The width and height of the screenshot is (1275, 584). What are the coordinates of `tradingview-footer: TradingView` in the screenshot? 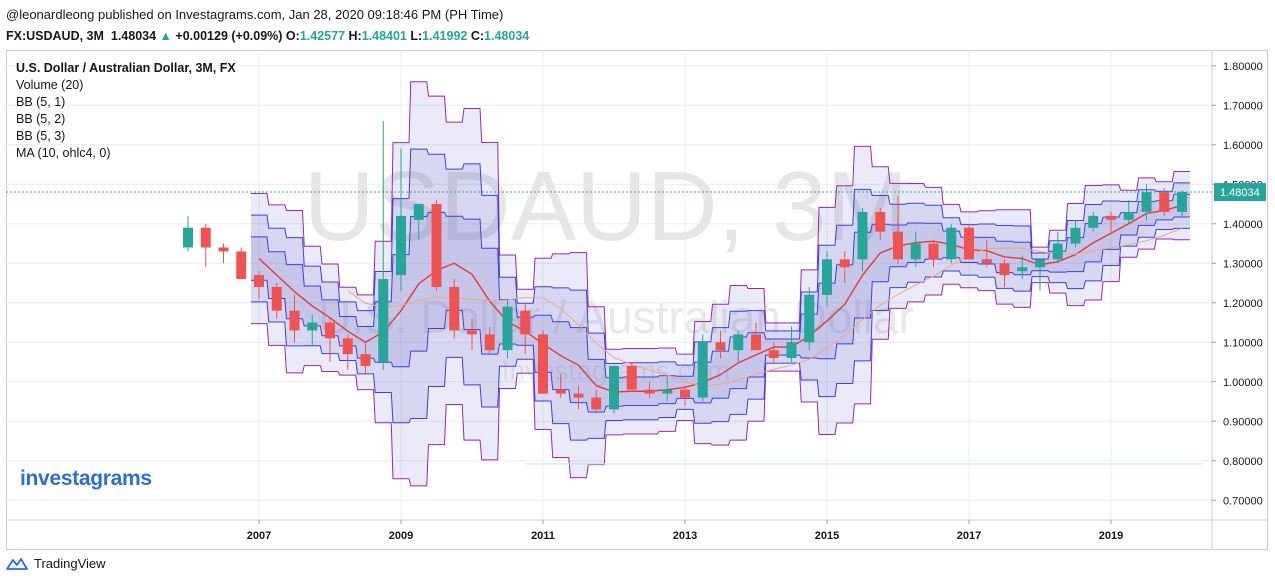 It's located at (56, 563).